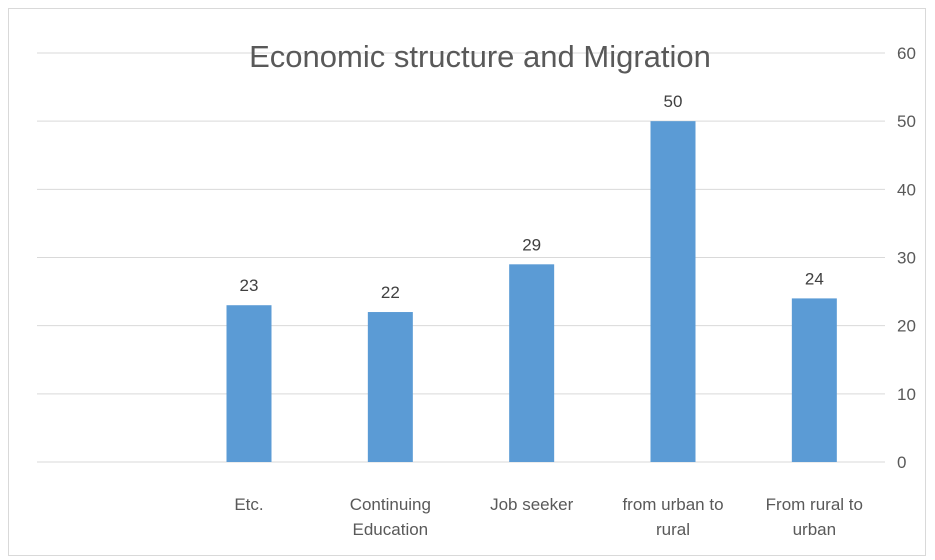  I want to click on data-label: 24, so click(814, 278).